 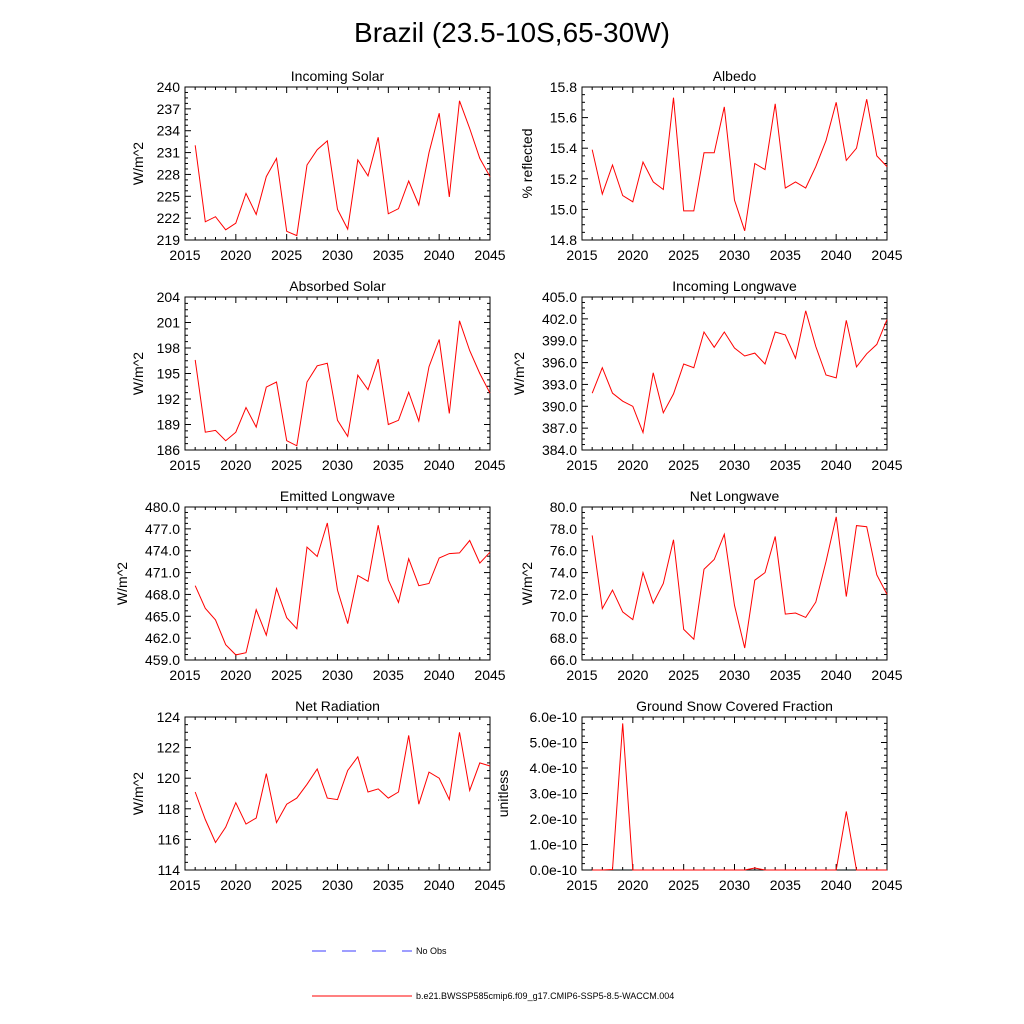 I want to click on y-tick-label: 468.0, so click(x=162, y=594).